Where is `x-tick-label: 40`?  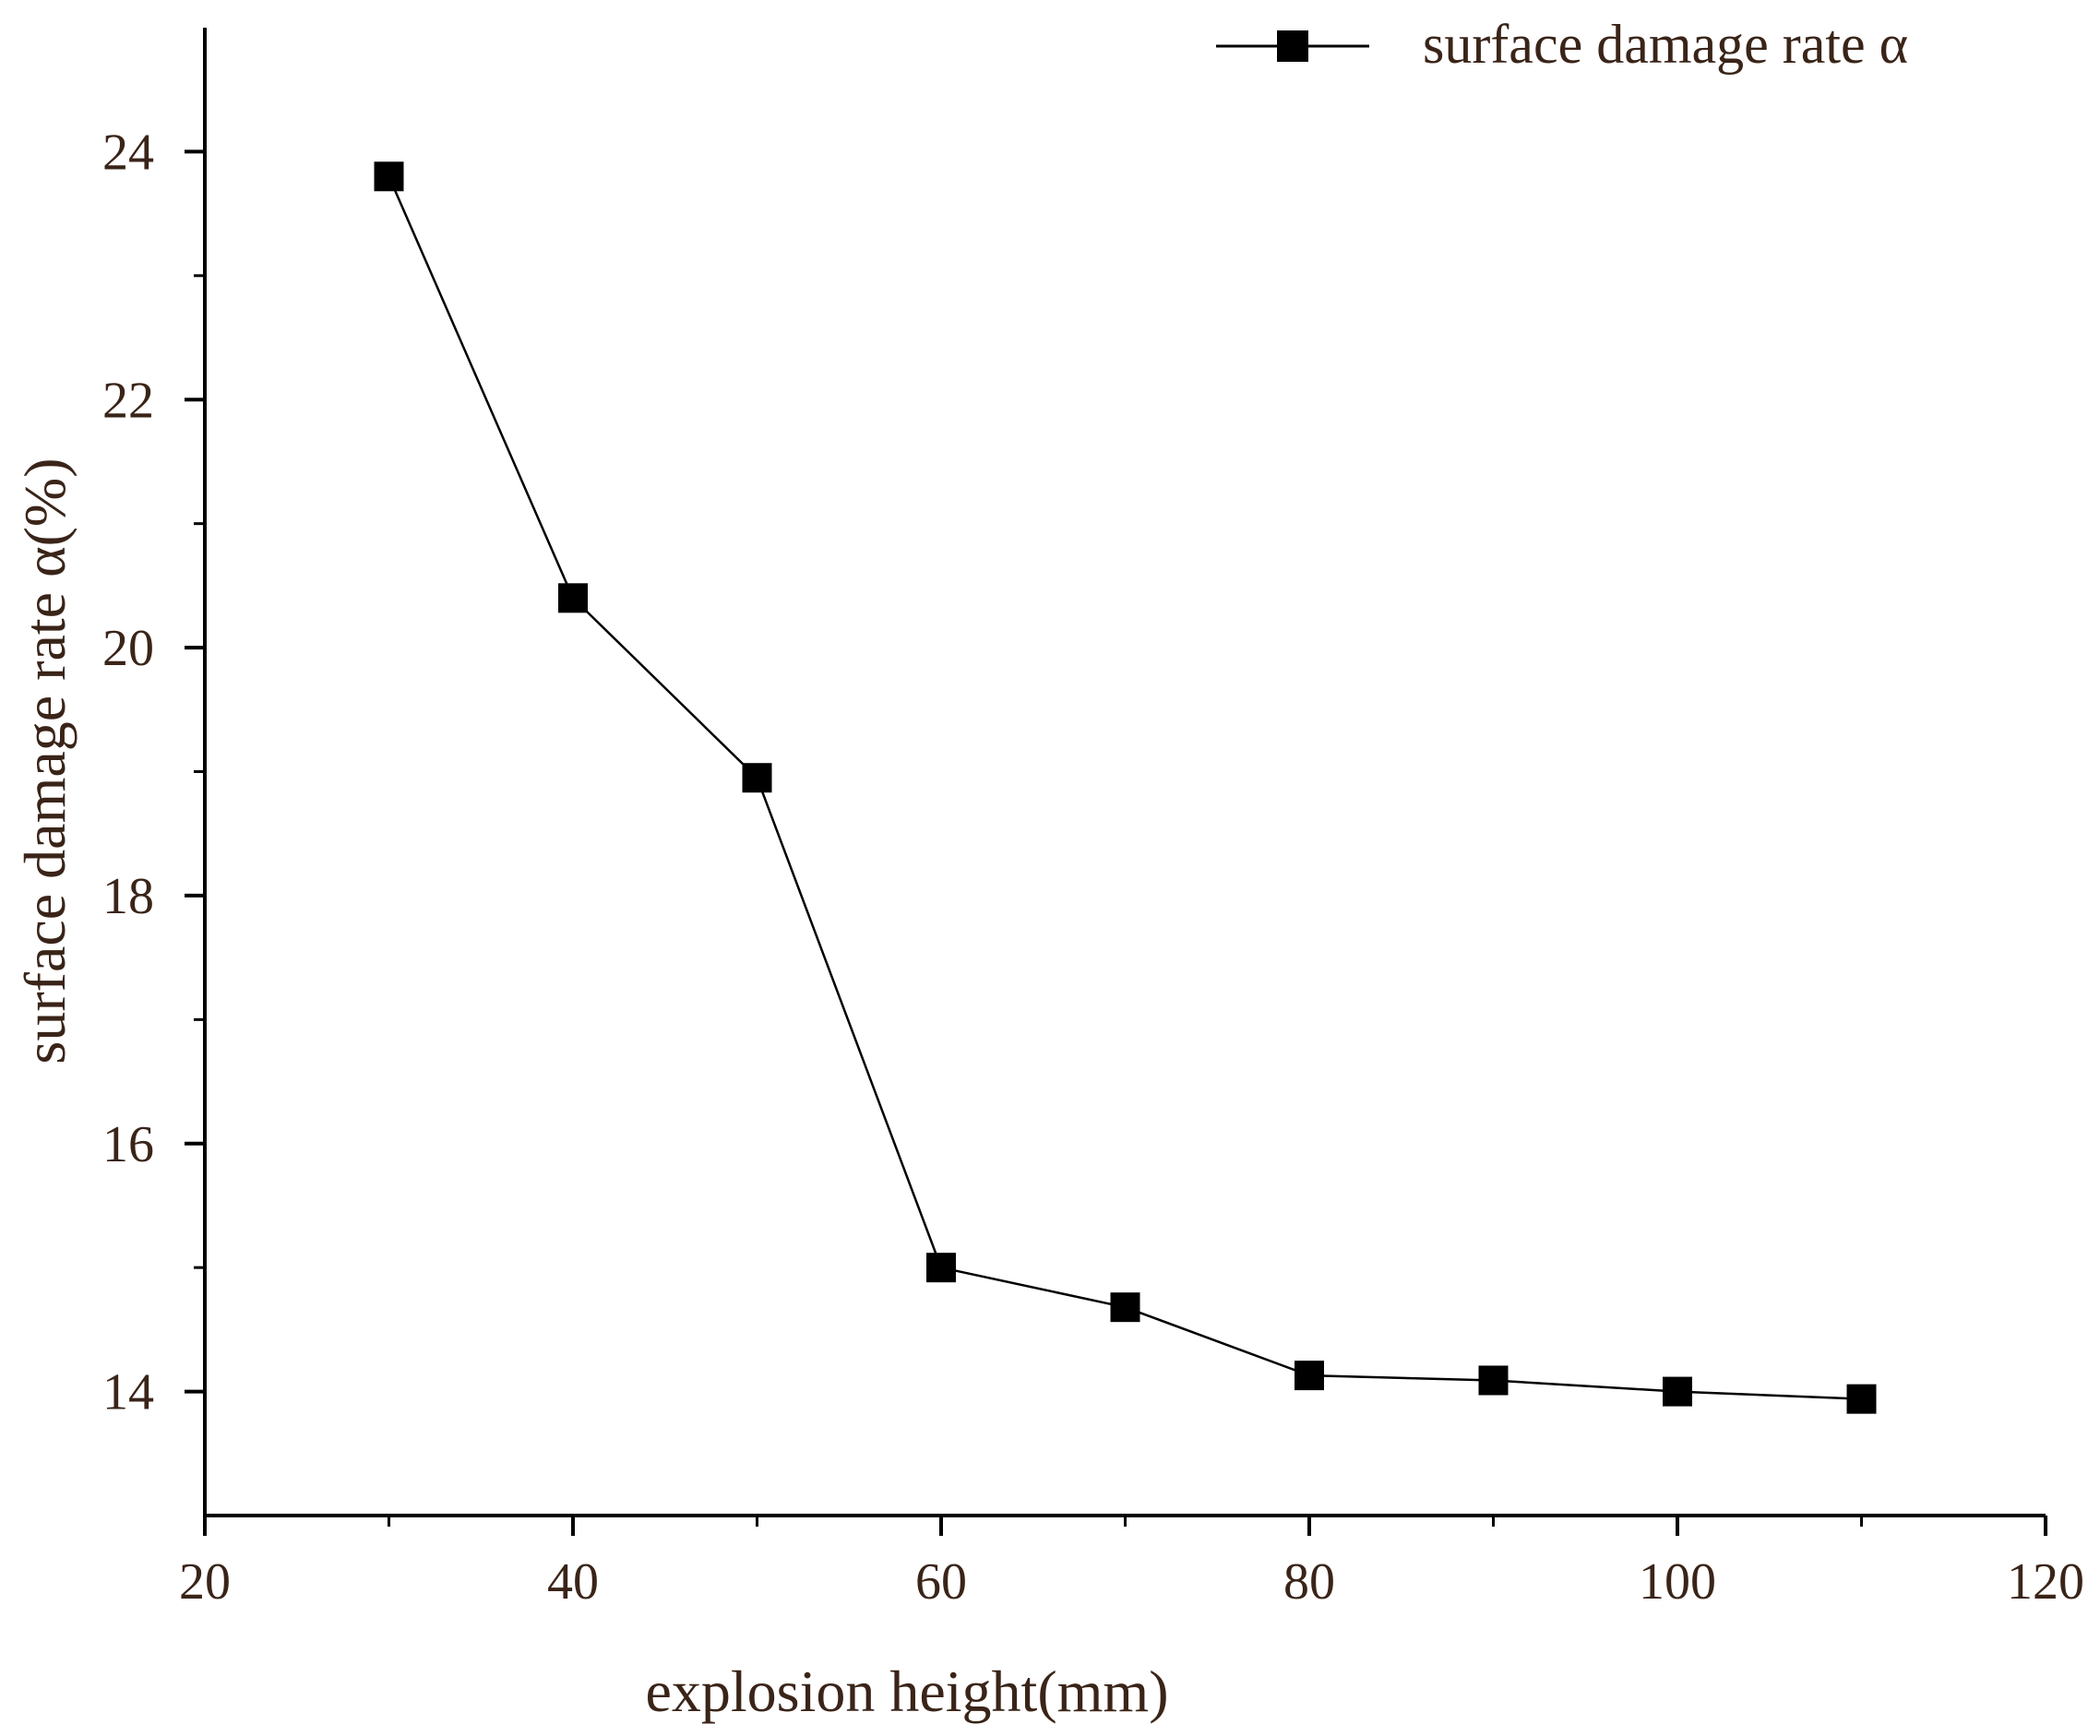
x-tick-label: 40 is located at coordinates (573, 1582).